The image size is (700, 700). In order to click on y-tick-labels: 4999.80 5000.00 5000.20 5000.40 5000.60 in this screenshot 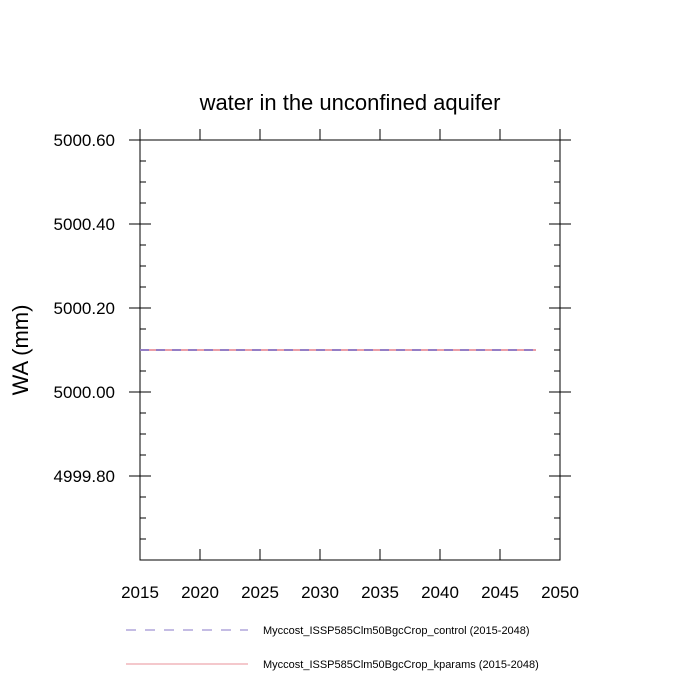, I will do `click(84, 308)`.